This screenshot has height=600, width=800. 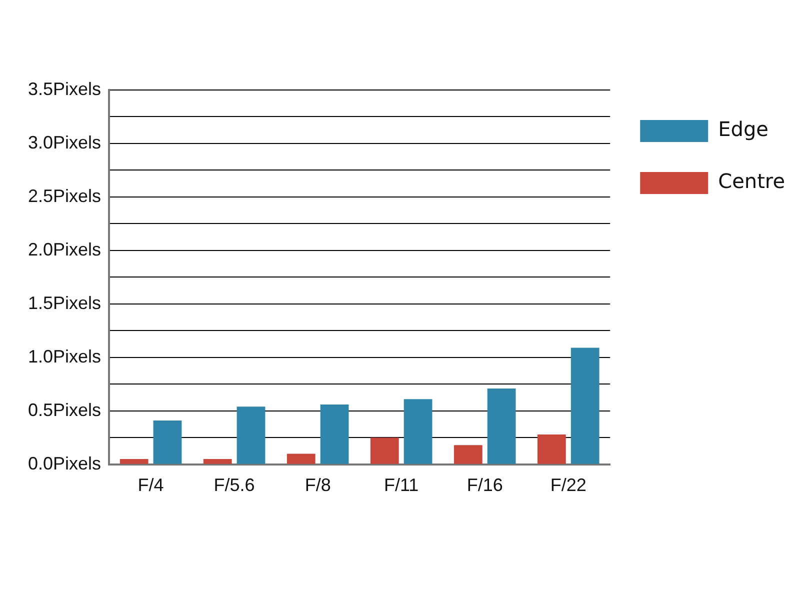 I want to click on x-tick-label: F/22, so click(x=568, y=485).